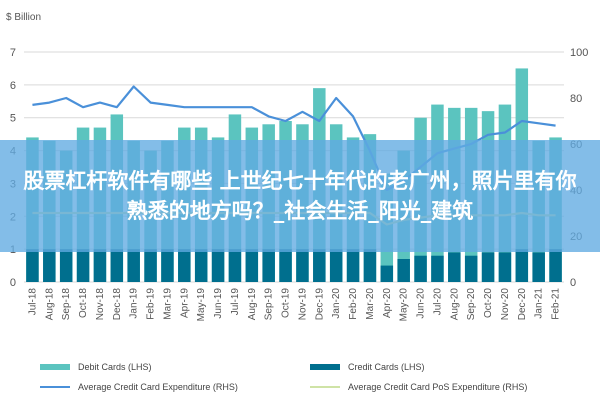 This screenshot has height=400, width=600. Describe the element at coordinates (218, 303) in the screenshot. I see `x-tick-Jun-19: Jun-19` at that location.